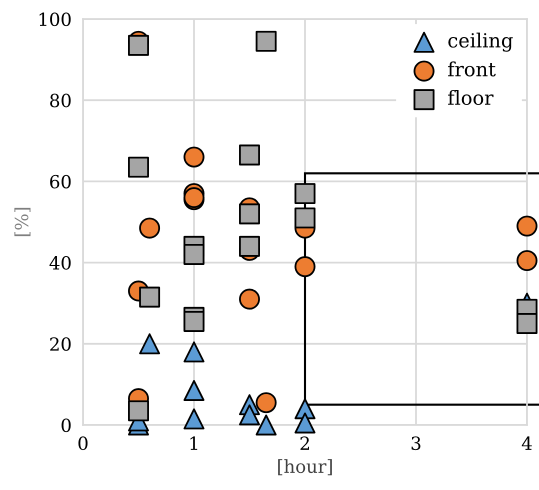  What do you see at coordinates (83, 443) in the screenshot?
I see `x-tick-label: 0` at bounding box center [83, 443].